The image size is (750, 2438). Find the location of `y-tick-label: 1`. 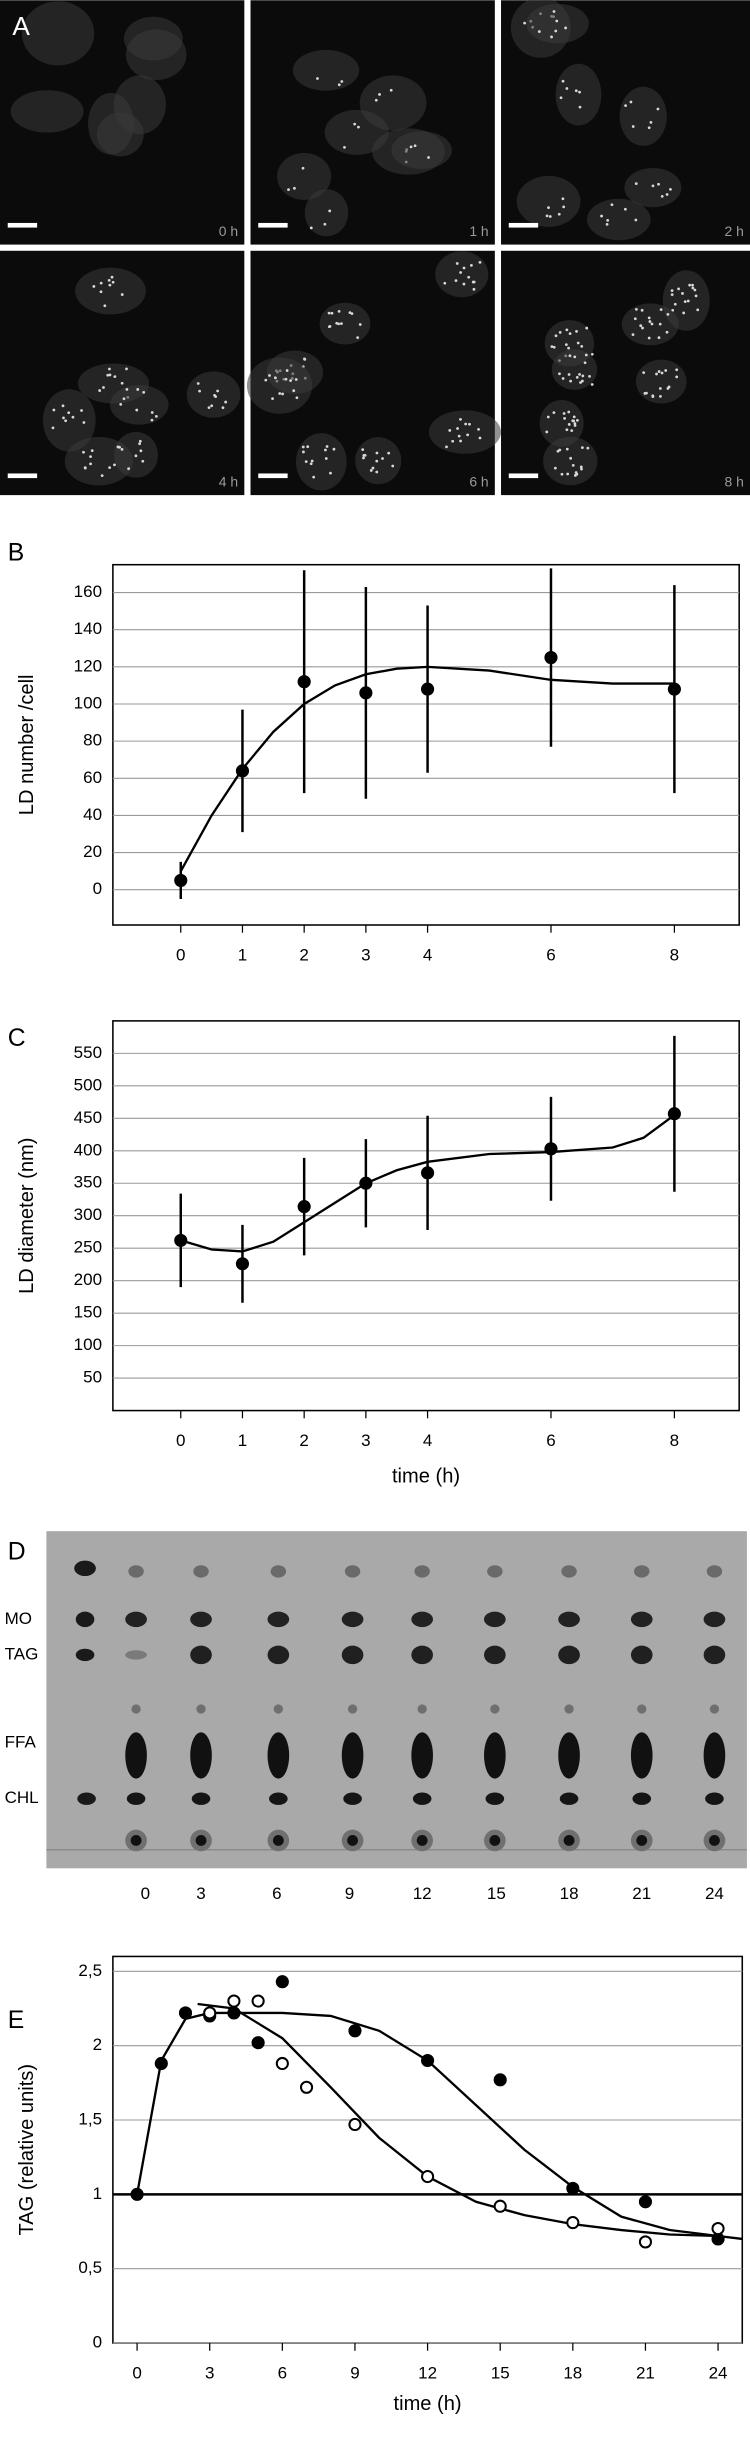

y-tick-label: 1 is located at coordinates (97, 2193).